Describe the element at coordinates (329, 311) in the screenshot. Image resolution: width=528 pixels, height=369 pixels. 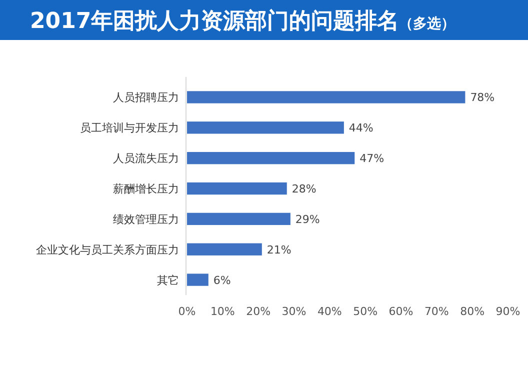
I see `x-tick-label: 40%` at that location.